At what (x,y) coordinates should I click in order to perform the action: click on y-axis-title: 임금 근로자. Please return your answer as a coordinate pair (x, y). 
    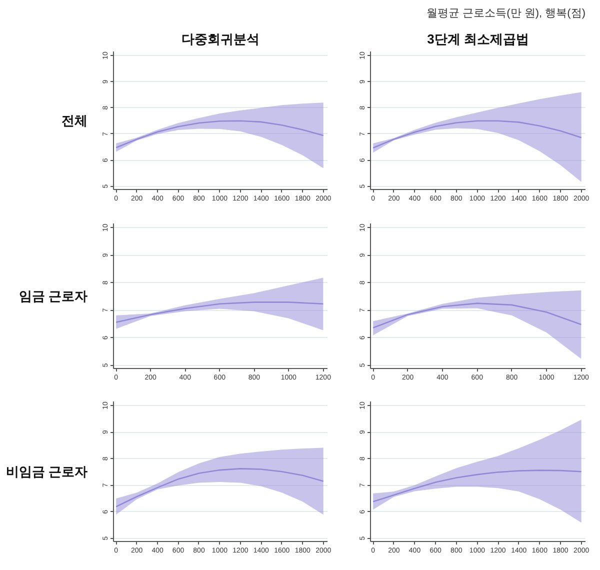
    Looking at the image, I should click on (53, 296).